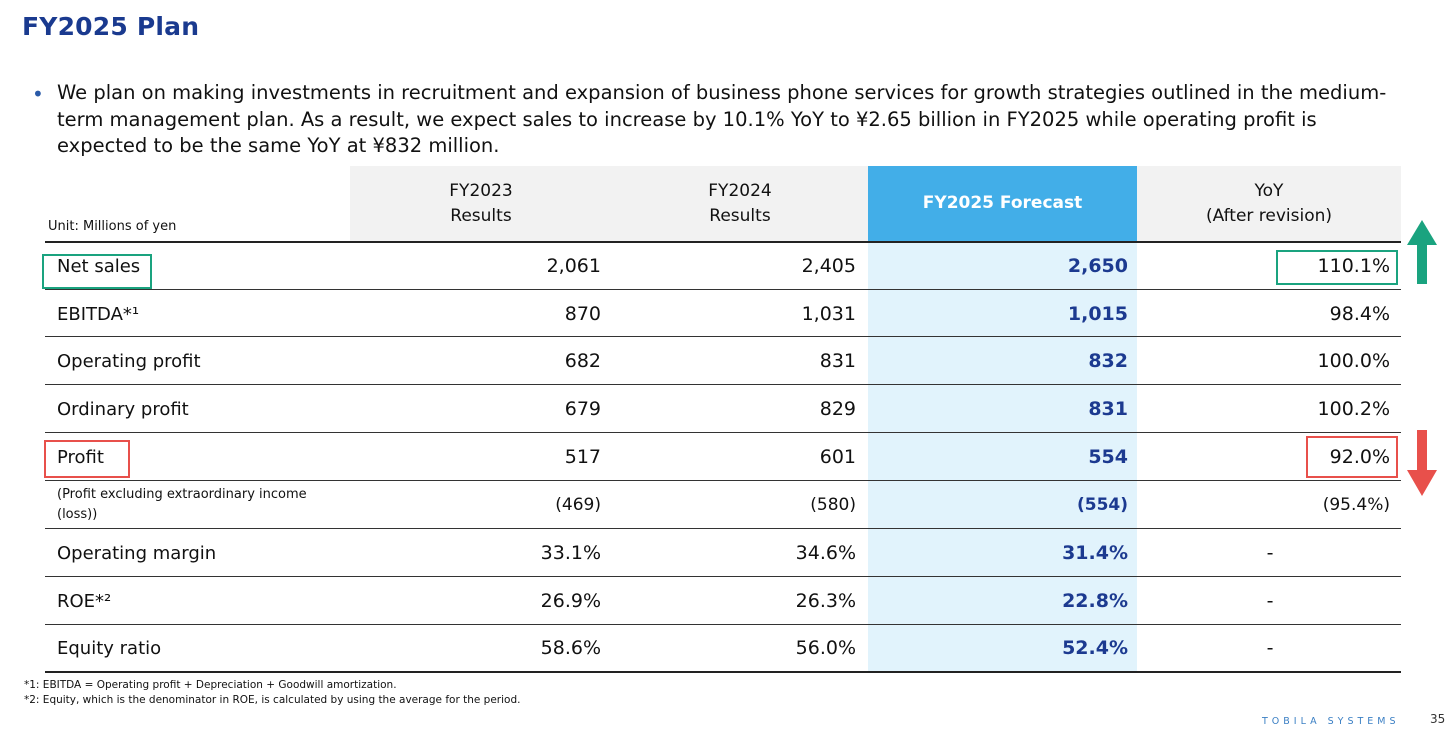  What do you see at coordinates (723, 266) in the screenshot?
I see `table-row-net-sales: Net sales 2,061 2,405 2,650 110.1%` at bounding box center [723, 266].